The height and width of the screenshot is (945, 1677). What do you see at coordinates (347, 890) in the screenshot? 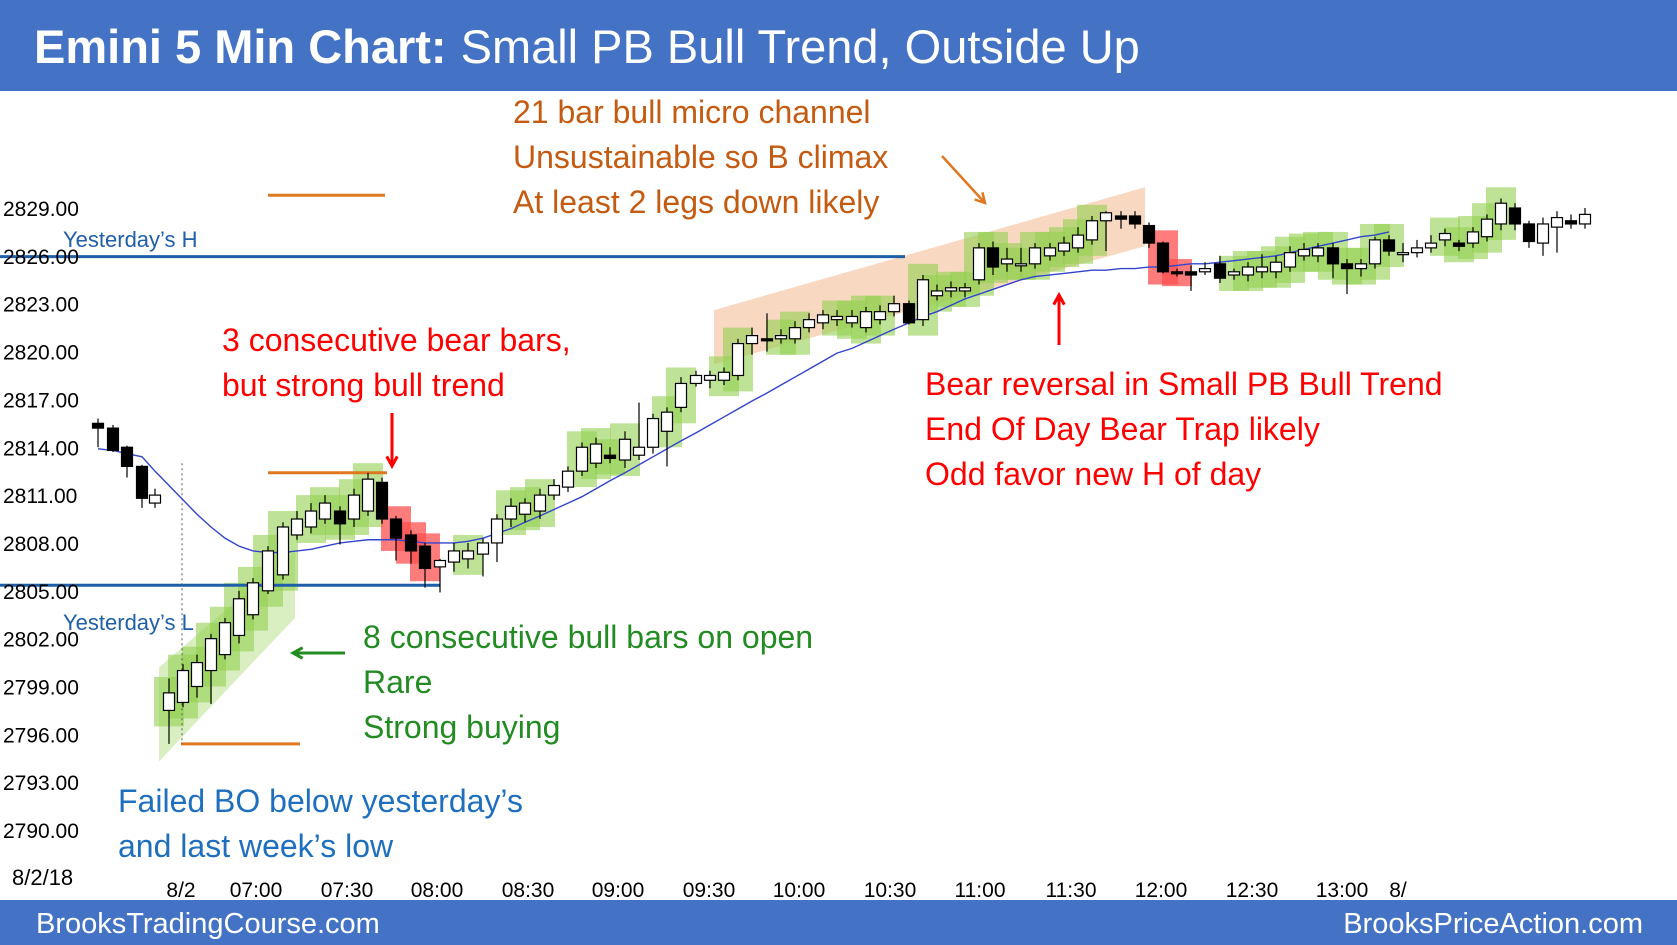
I see `x-tick-label: 07:30` at bounding box center [347, 890].